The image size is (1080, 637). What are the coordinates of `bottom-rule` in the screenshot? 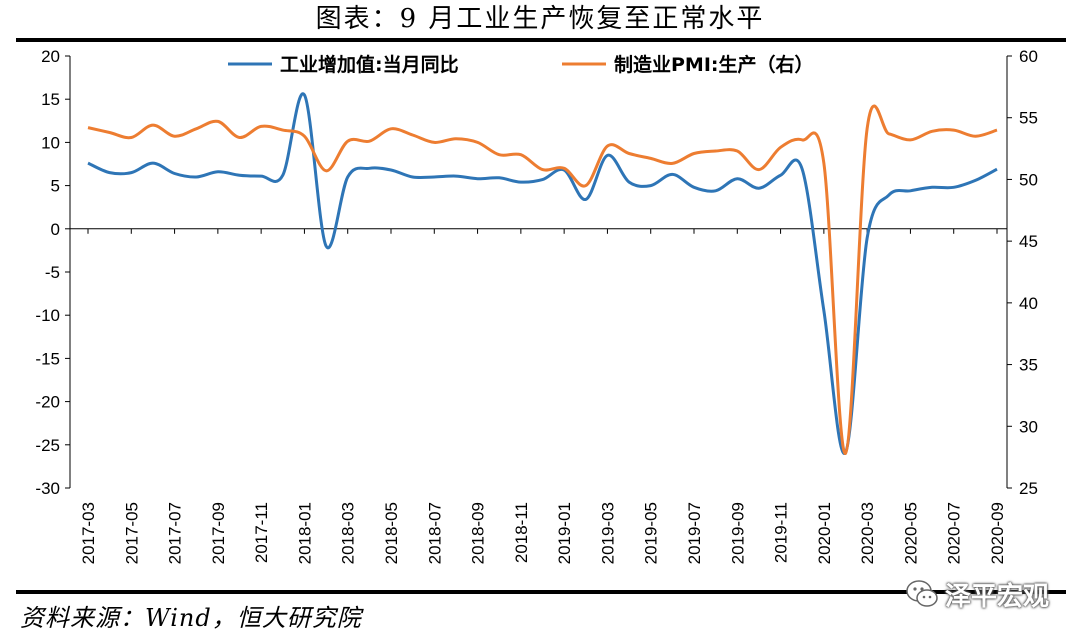 It's located at (541, 592).